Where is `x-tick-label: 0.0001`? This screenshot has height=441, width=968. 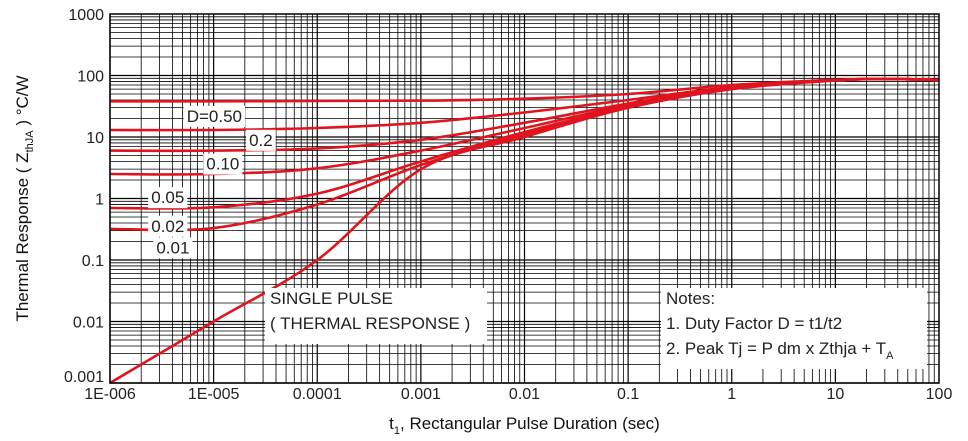
x-tick-label: 0.0001 is located at coordinates (317, 394).